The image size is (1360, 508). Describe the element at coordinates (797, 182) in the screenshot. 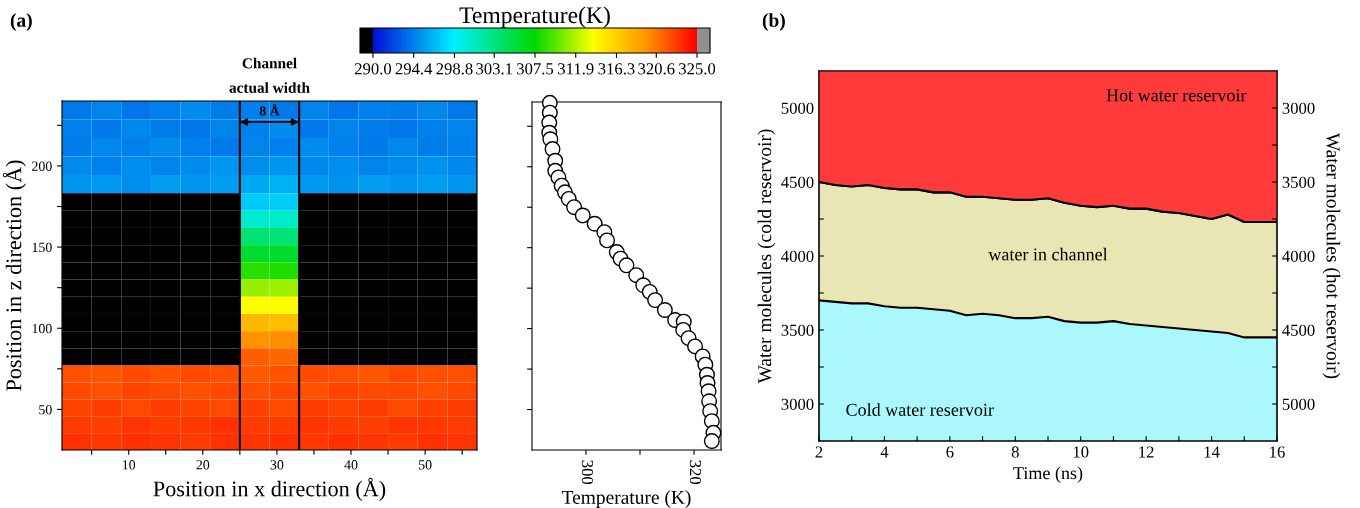

I see `y-tick-label: 4500` at that location.